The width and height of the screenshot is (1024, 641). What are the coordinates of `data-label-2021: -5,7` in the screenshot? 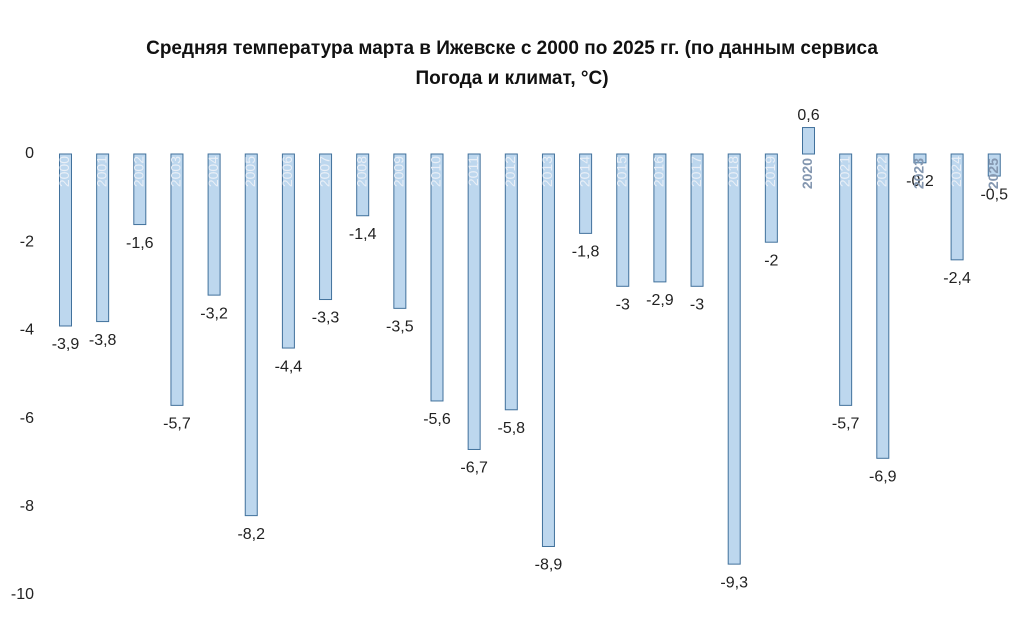 It's located at (846, 424).